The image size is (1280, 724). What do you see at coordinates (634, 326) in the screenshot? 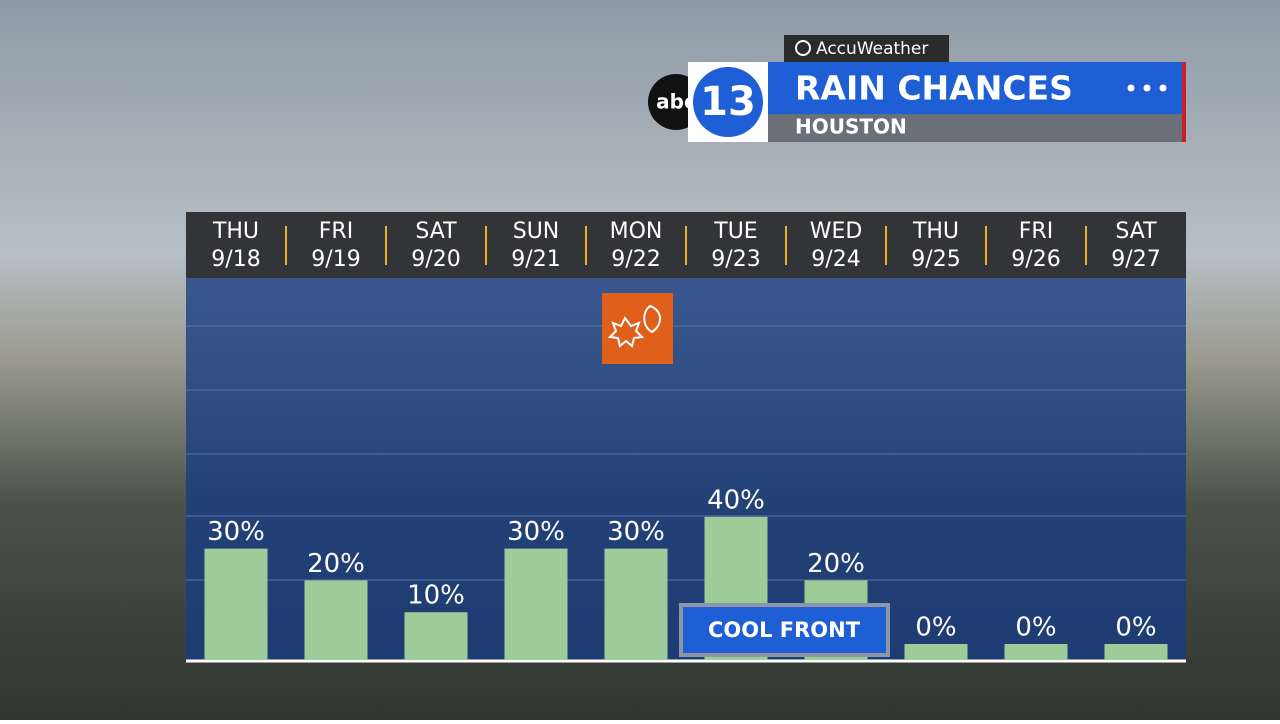
I see `leaf-icon` at bounding box center [634, 326].